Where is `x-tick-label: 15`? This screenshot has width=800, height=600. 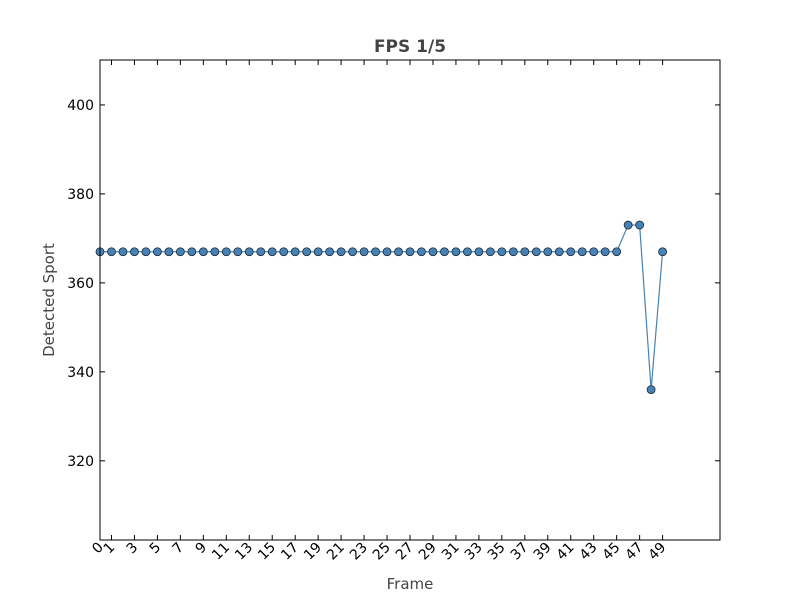
x-tick-label: 15 is located at coordinates (267, 552).